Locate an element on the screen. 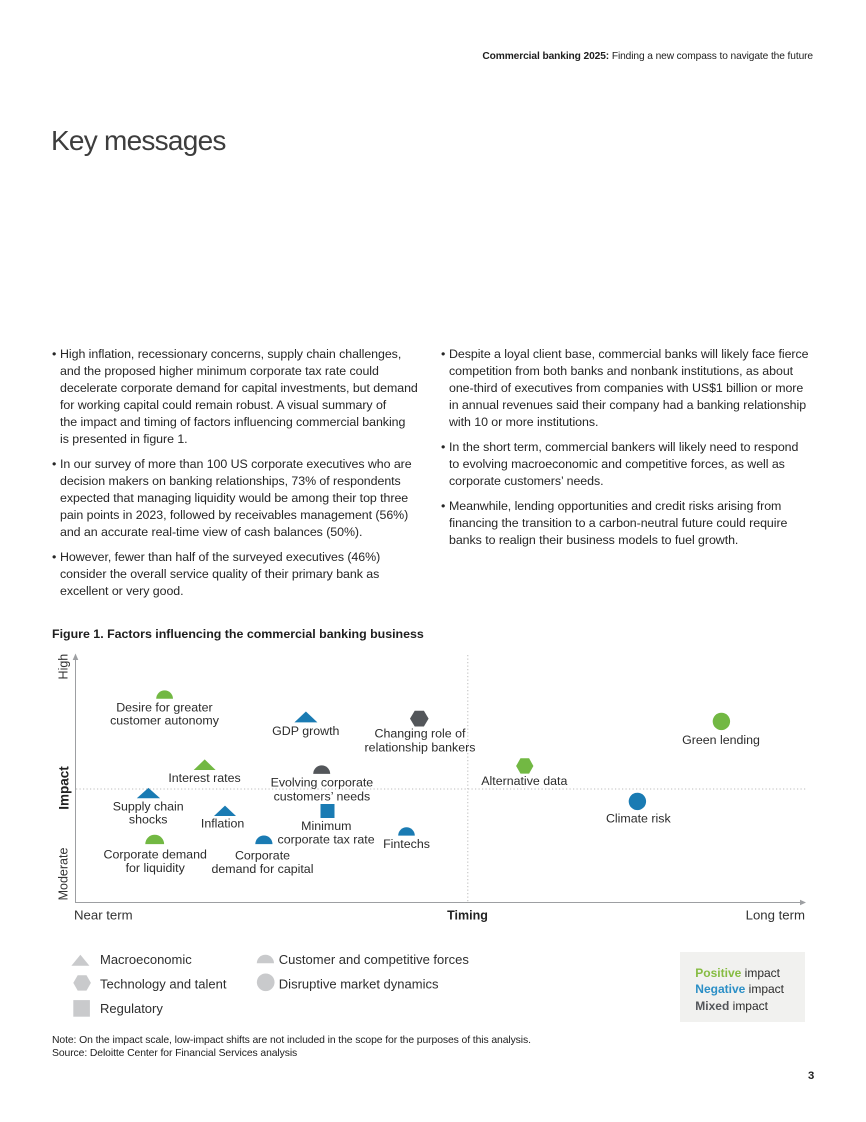 The image size is (866, 1122). svg-text: Green lending is located at coordinates (721, 740).